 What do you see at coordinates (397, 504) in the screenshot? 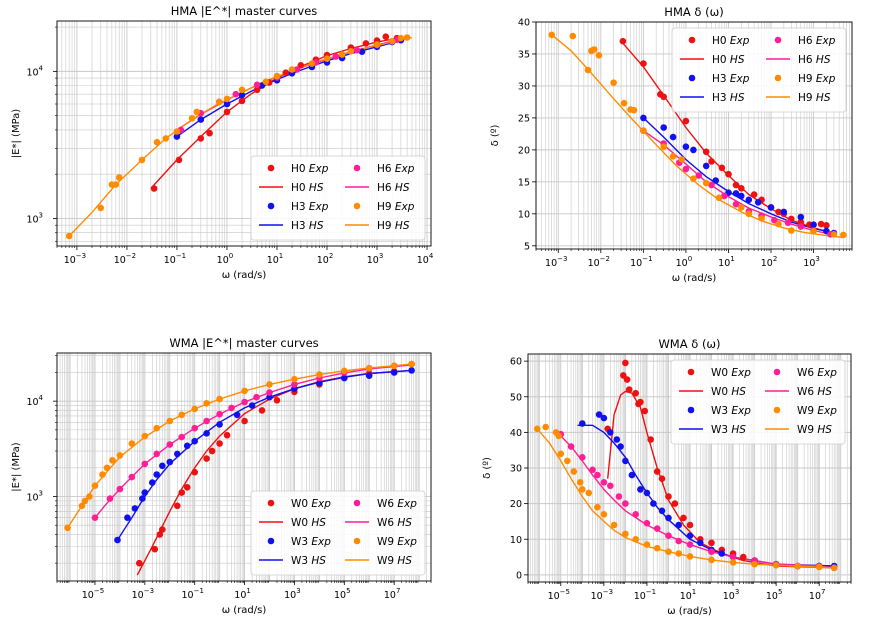
I see `legend-label: W6 Exp` at bounding box center [397, 504].